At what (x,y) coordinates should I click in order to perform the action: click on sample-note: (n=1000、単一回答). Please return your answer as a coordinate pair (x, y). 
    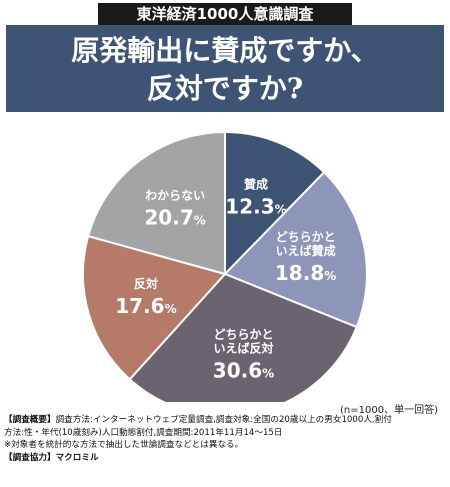
    Looking at the image, I should click on (389, 410).